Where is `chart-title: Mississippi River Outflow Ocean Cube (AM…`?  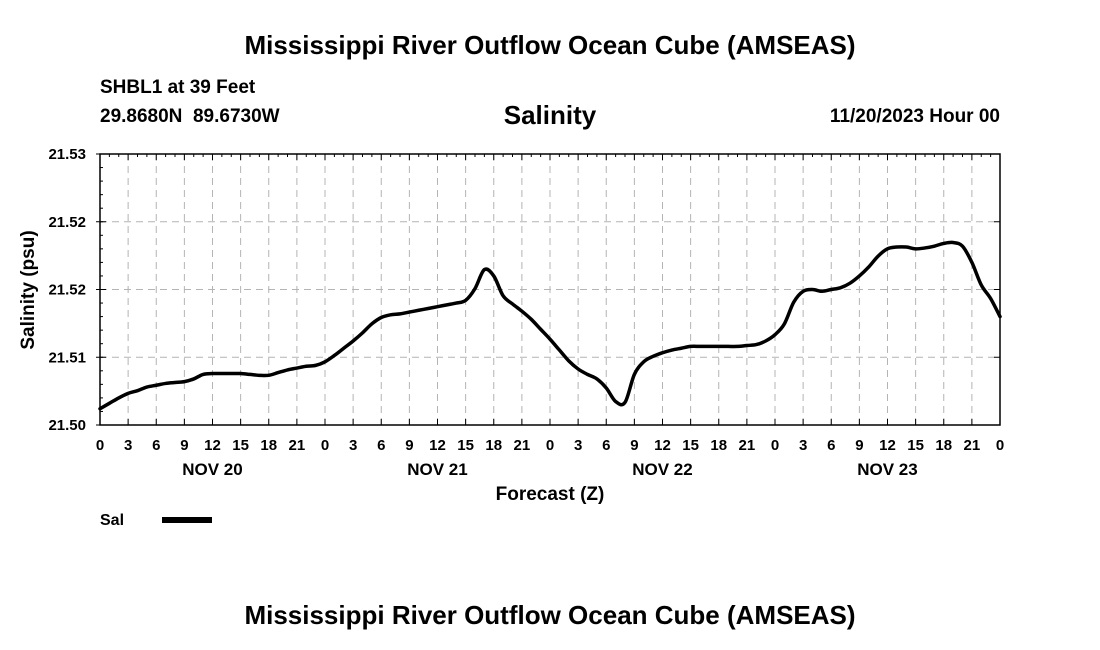
chart-title: Mississippi River Outflow Ocean Cube (AM… is located at coordinates (550, 45).